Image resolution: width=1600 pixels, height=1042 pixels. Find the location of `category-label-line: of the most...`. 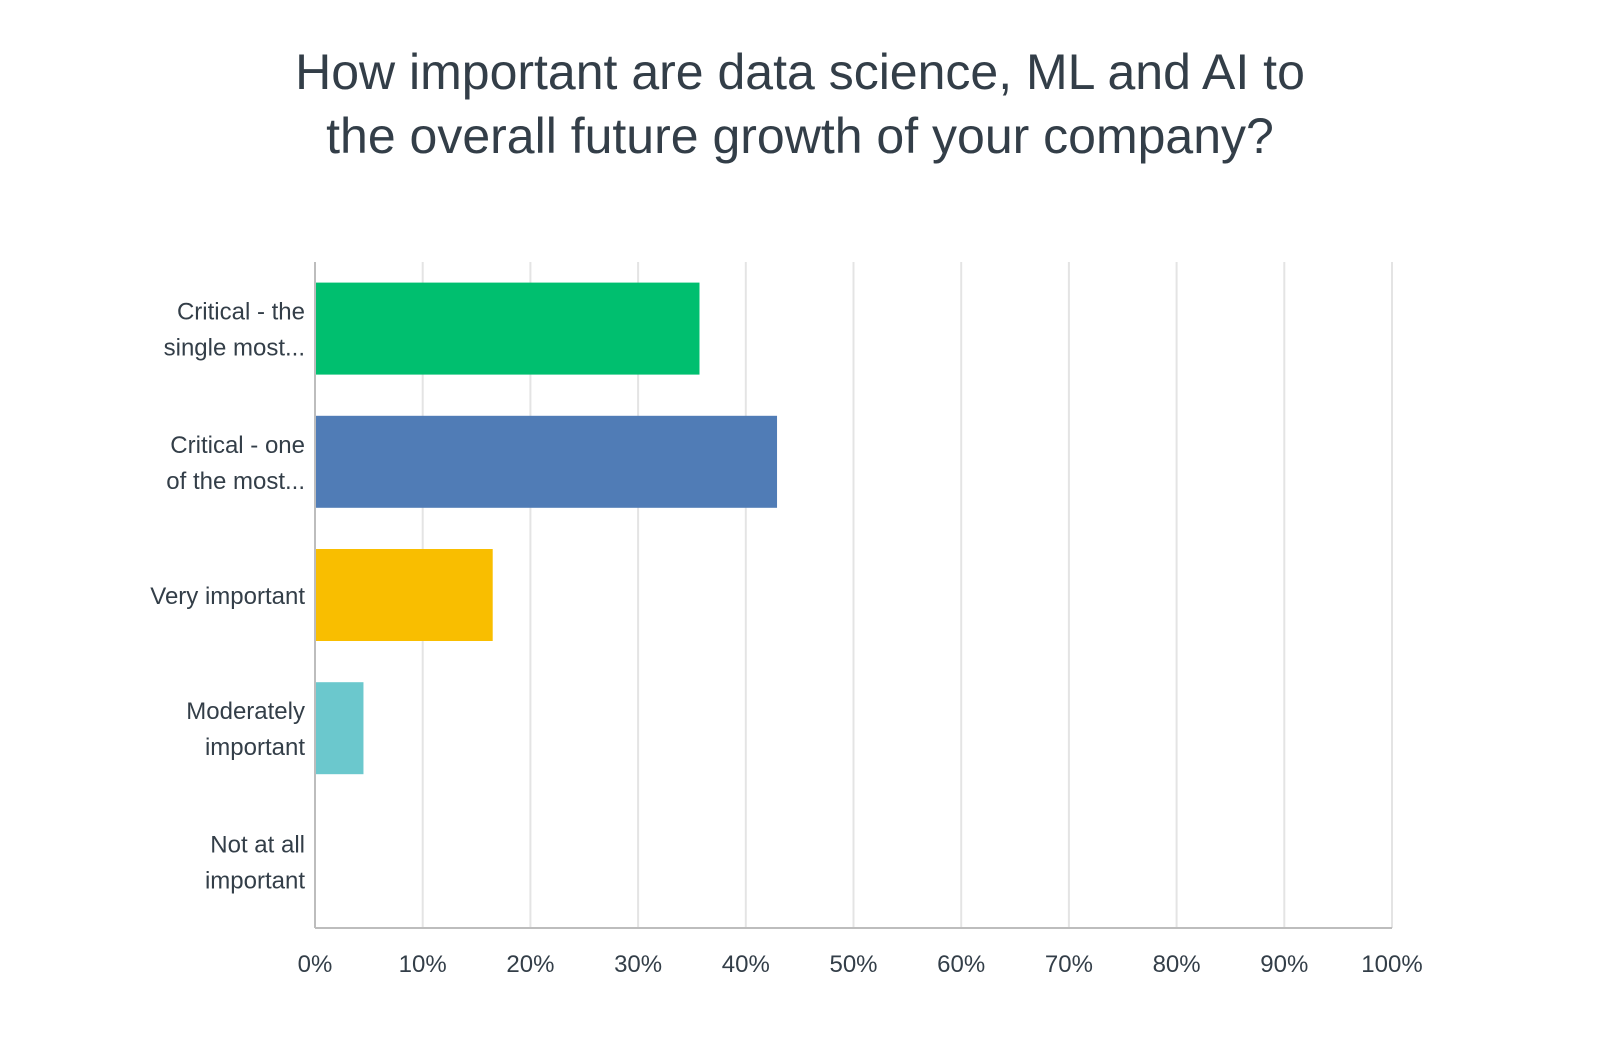

category-label-line: of the most... is located at coordinates (235, 481).